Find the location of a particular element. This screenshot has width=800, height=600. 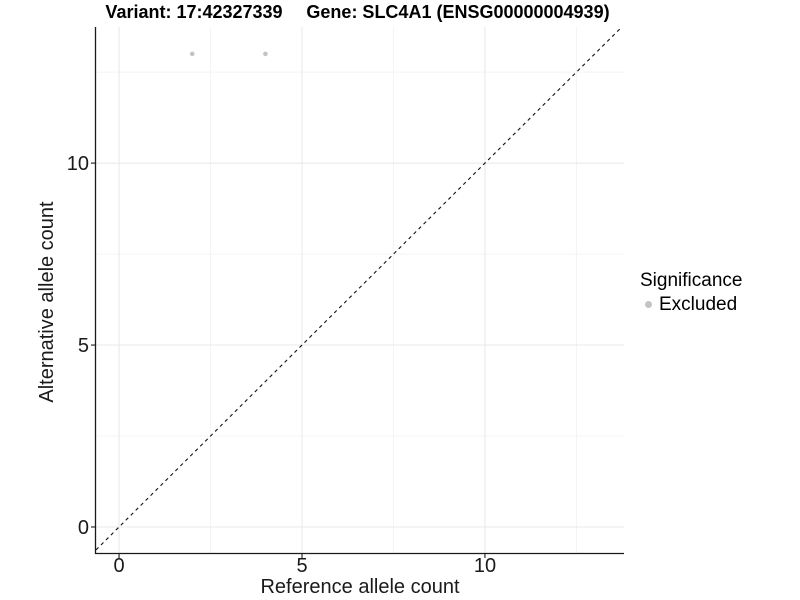

legend-item-excluded: Excluded is located at coordinates (691, 304).